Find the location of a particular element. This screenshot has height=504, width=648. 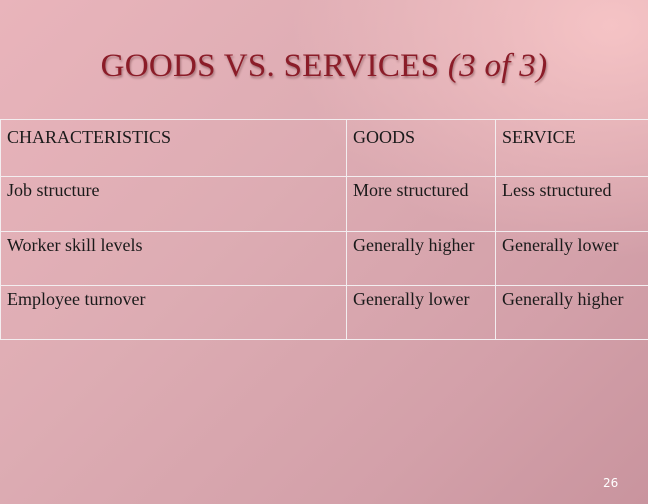

service-cell: Less structured is located at coordinates (571, 204).